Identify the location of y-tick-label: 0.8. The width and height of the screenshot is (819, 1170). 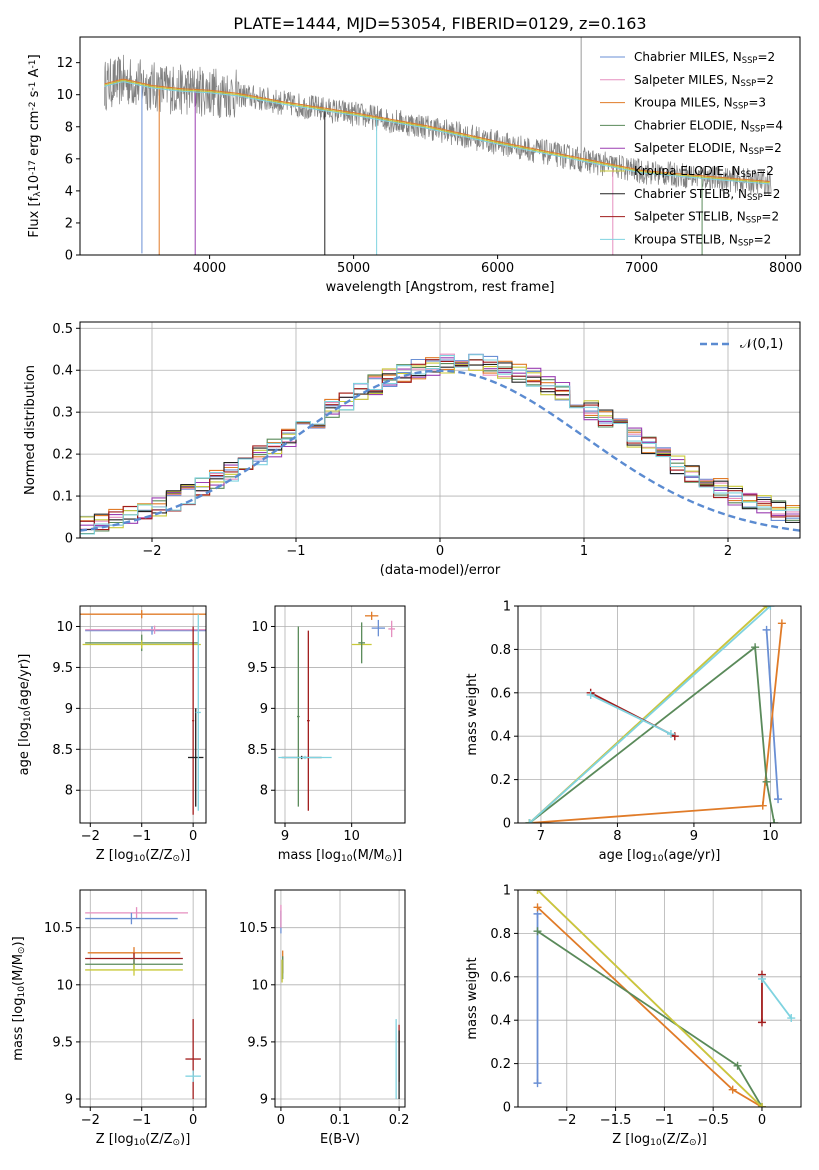
(500, 650).